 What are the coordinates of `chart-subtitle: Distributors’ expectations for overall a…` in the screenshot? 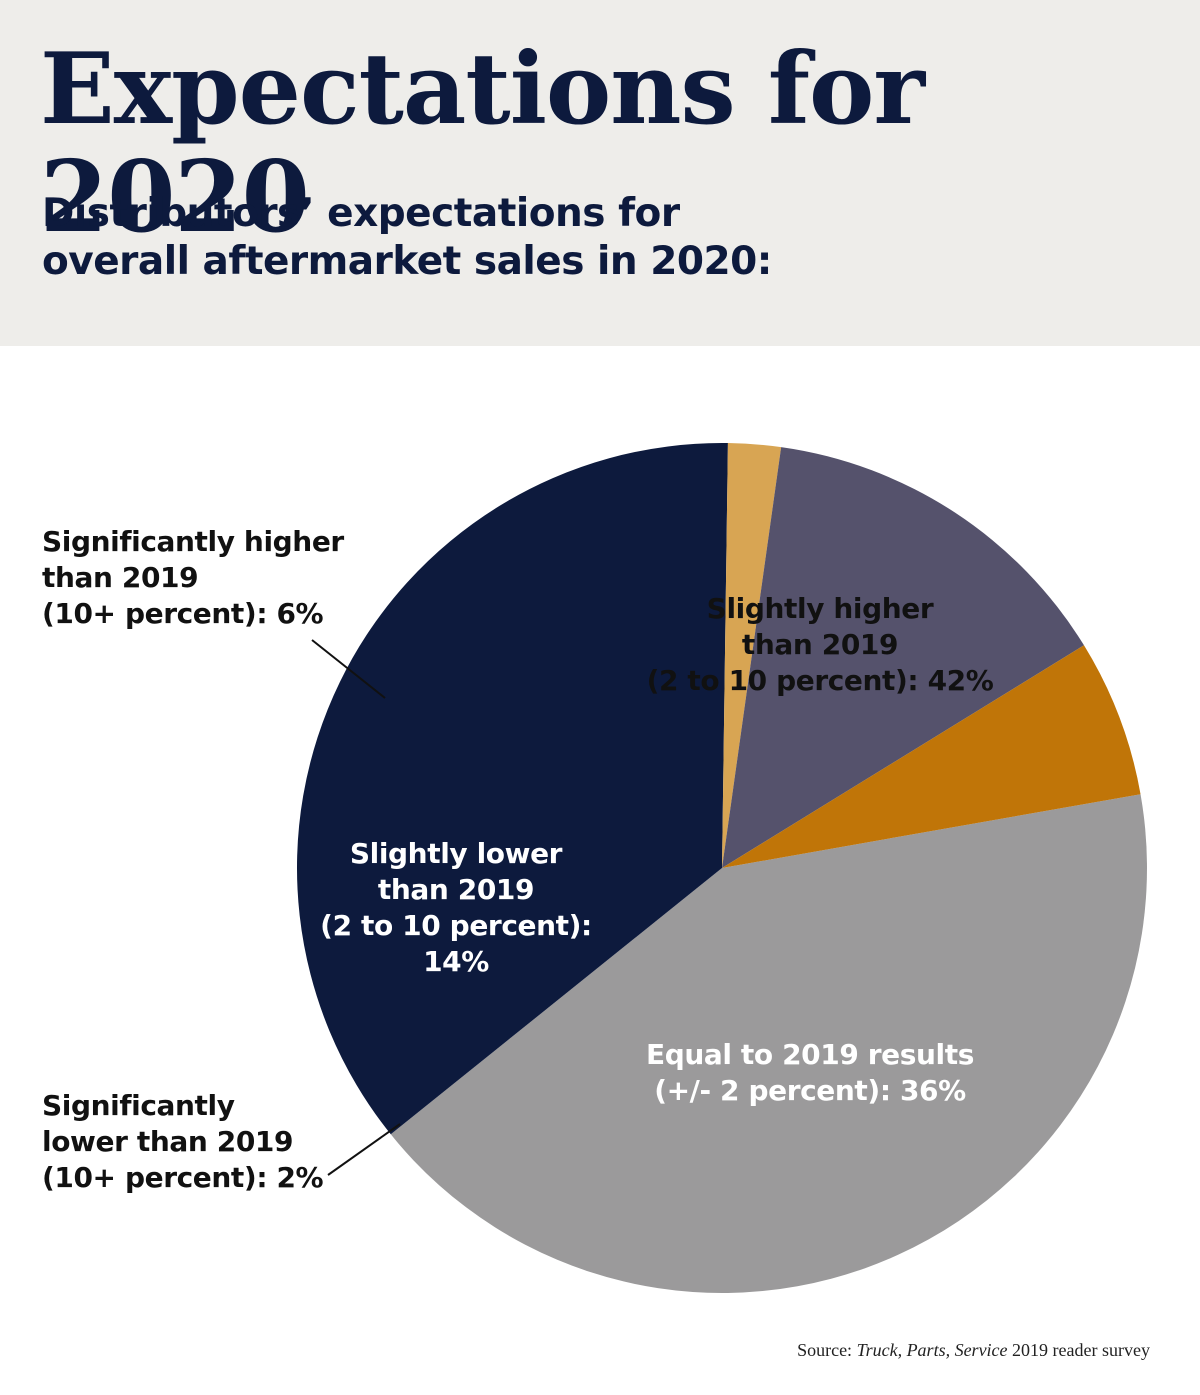 It's located at (492, 238).